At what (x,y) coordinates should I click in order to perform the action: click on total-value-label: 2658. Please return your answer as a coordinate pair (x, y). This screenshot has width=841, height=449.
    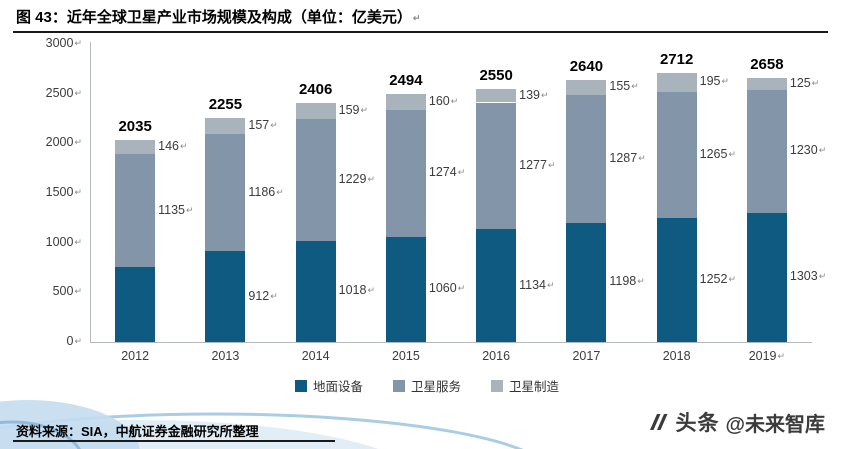
    Looking at the image, I should click on (767, 64).